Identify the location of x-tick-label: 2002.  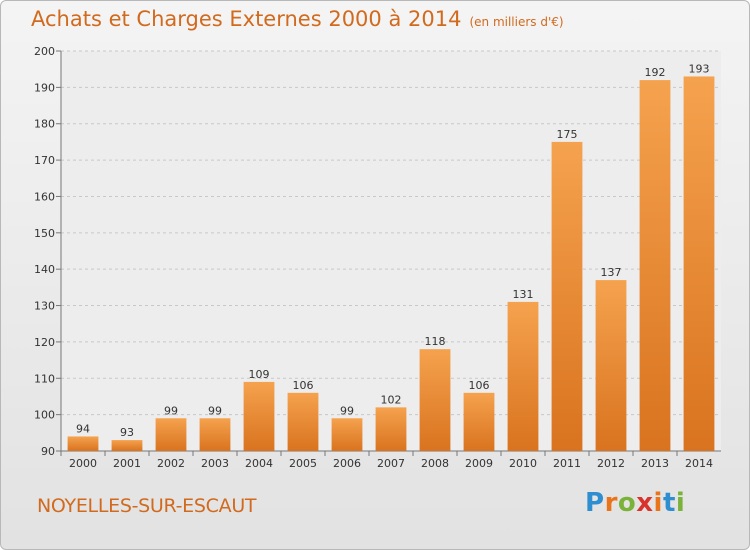
(171, 463).